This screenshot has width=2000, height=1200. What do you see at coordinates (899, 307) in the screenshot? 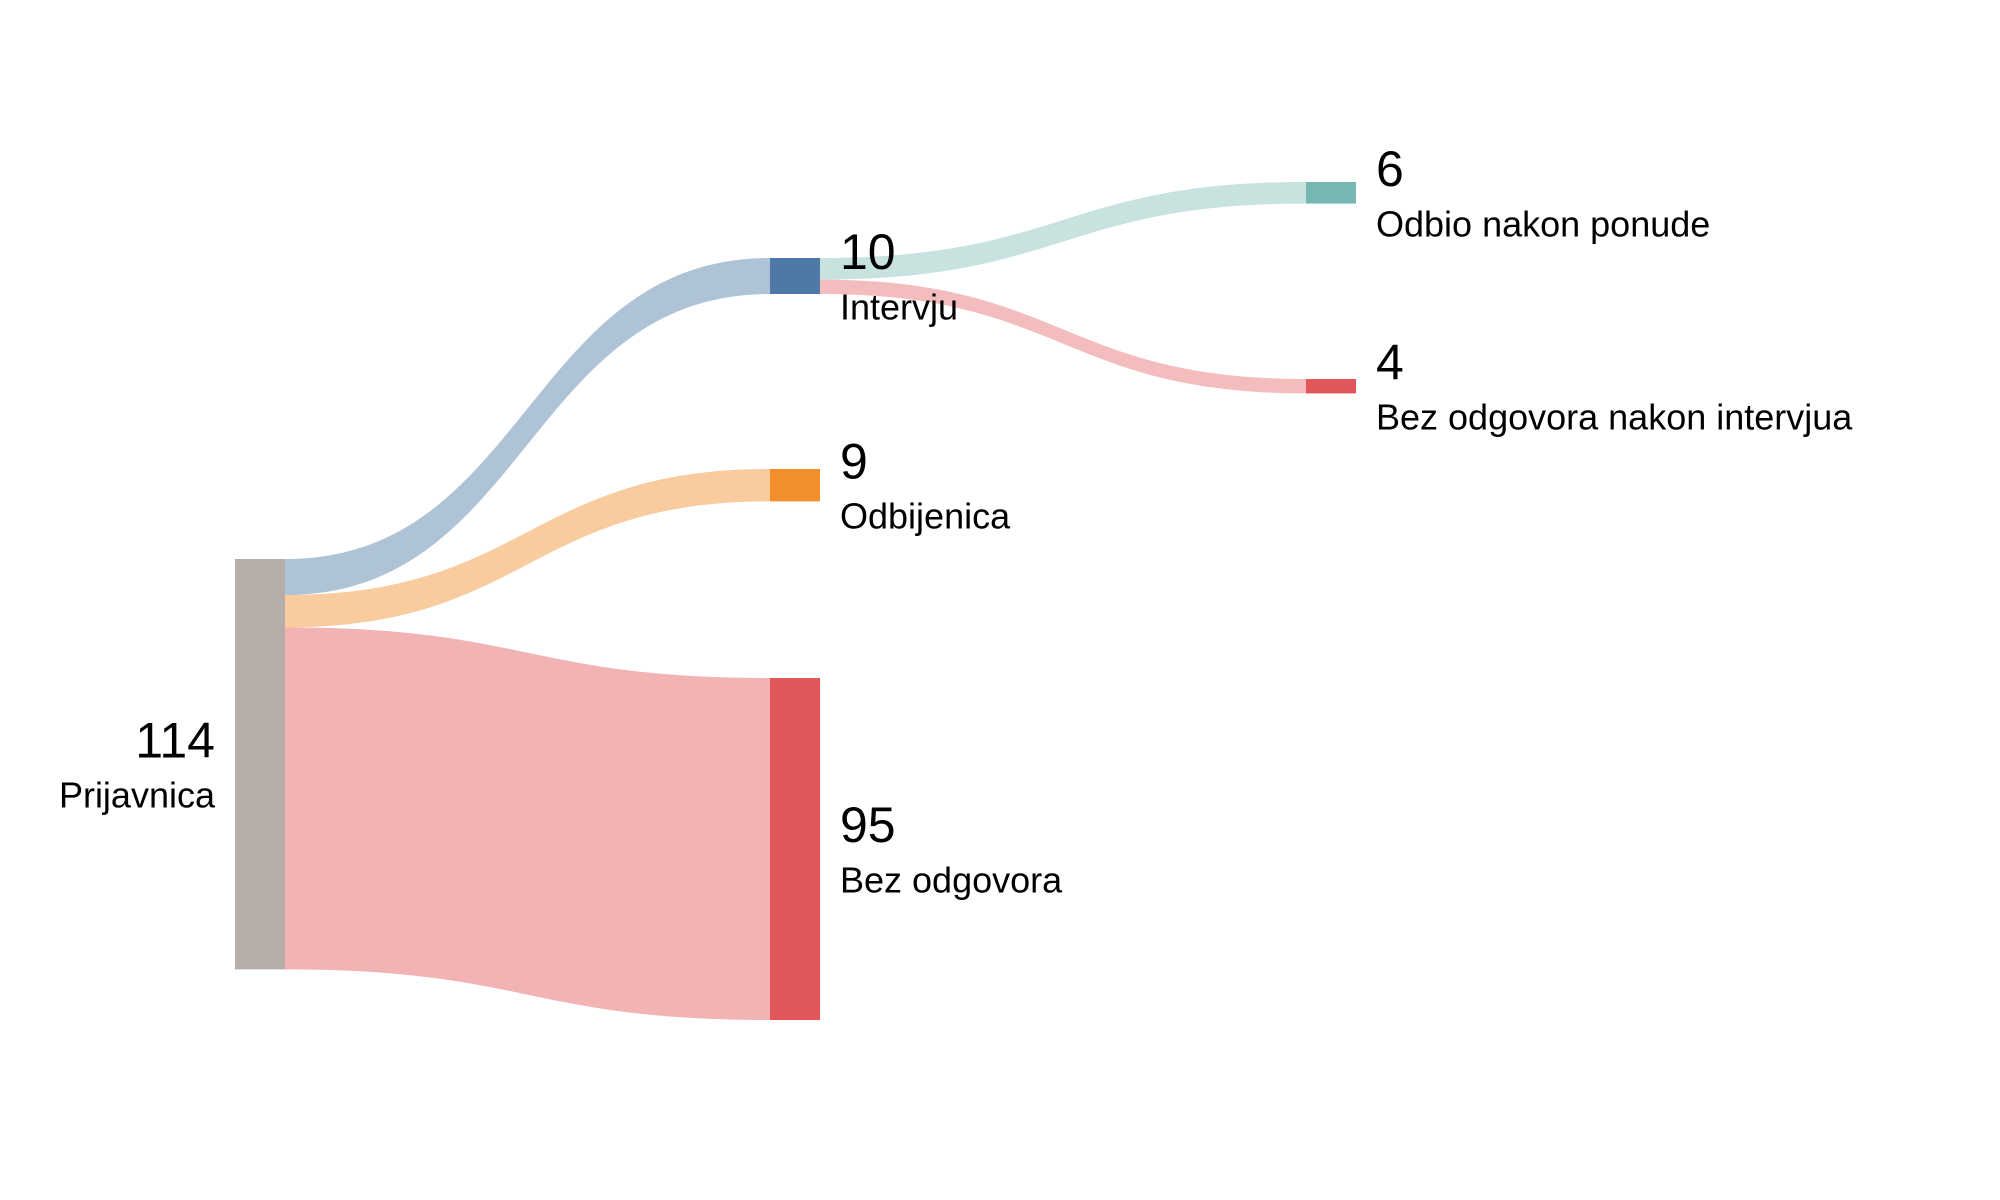
I see `node-label: Intervju` at bounding box center [899, 307].